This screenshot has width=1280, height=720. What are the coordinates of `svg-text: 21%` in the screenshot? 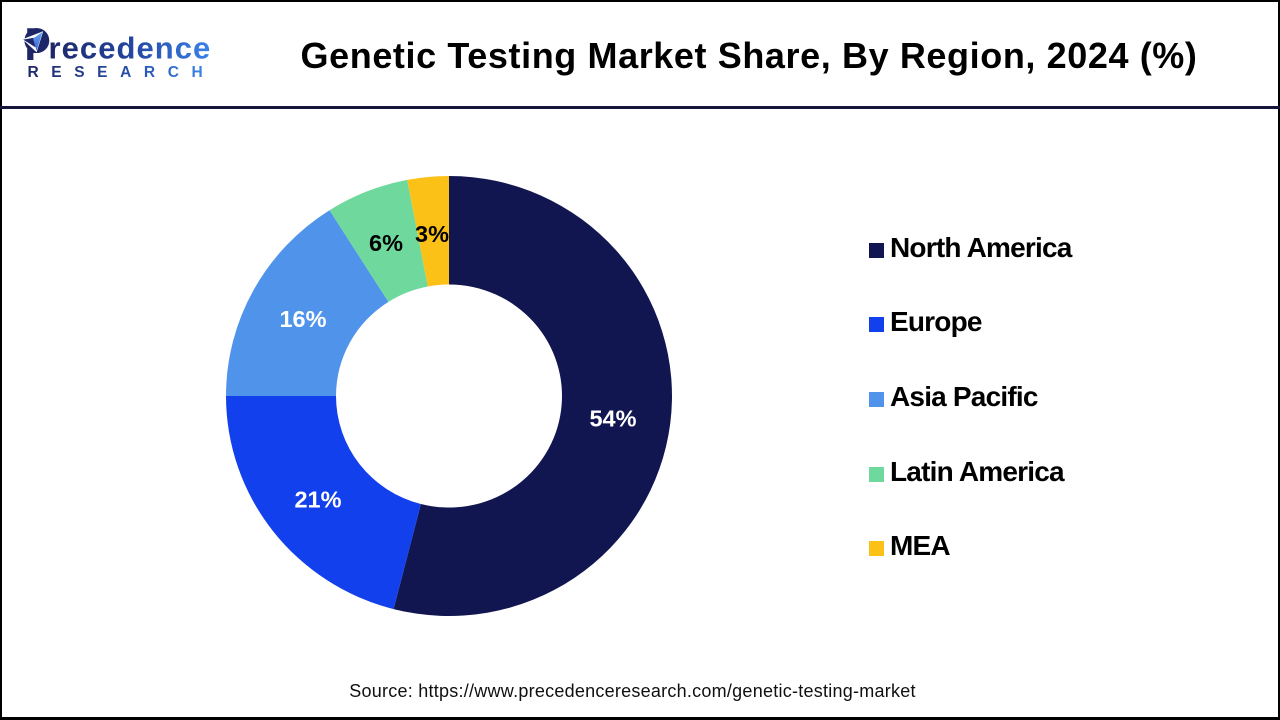 It's located at (317, 500).